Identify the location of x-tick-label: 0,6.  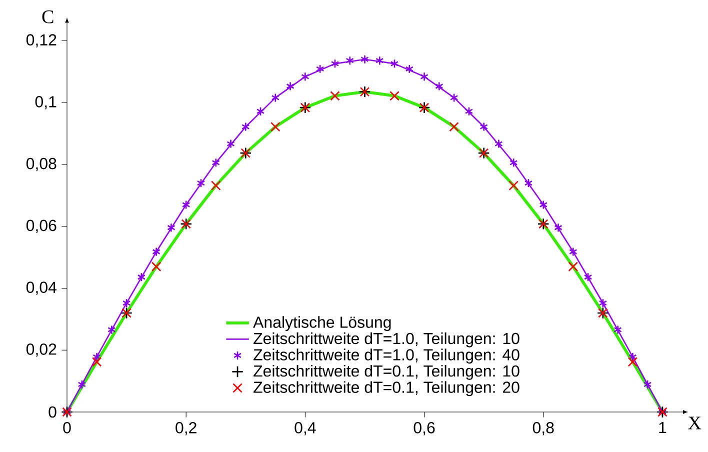
(424, 429).